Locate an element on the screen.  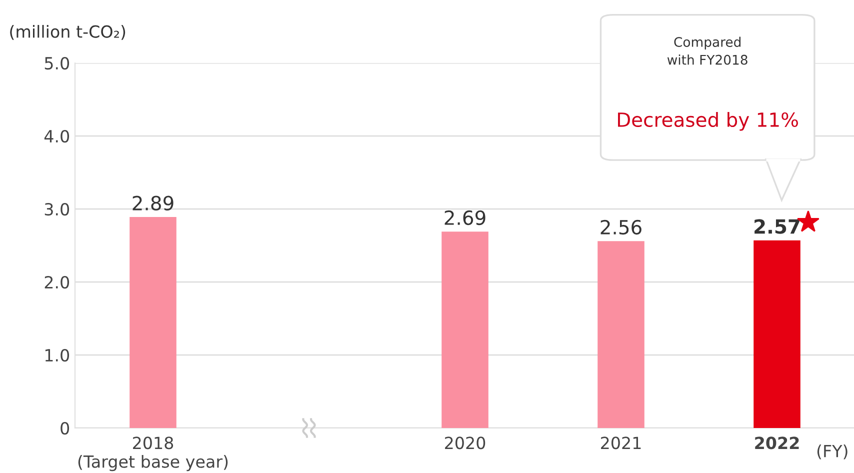
y-tick-label: 4.0 is located at coordinates (57, 136).